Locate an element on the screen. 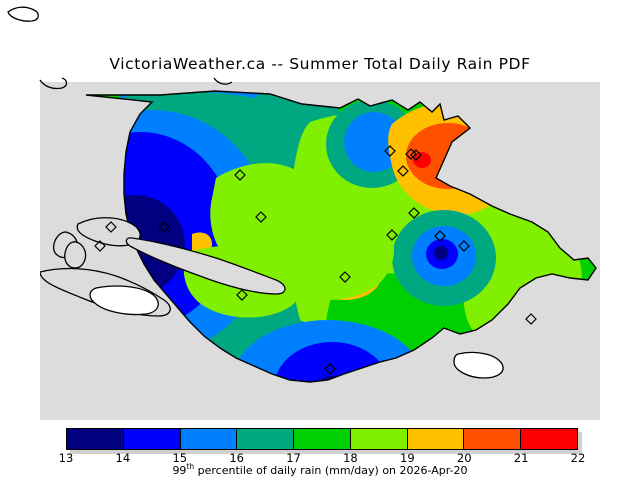 The width and height of the screenshot is (640, 480). colorbar-tick-15: 15 is located at coordinates (180, 458).